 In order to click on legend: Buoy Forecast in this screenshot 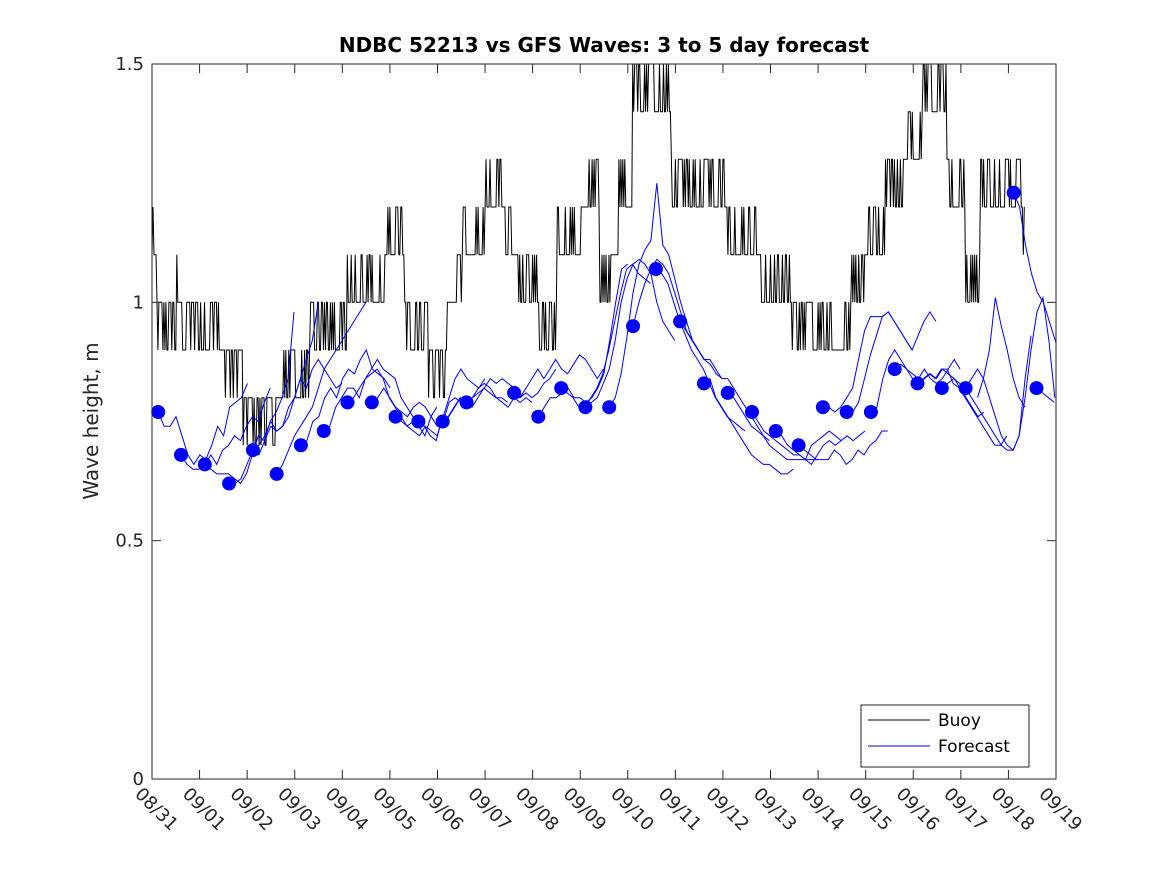, I will do `click(945, 736)`.